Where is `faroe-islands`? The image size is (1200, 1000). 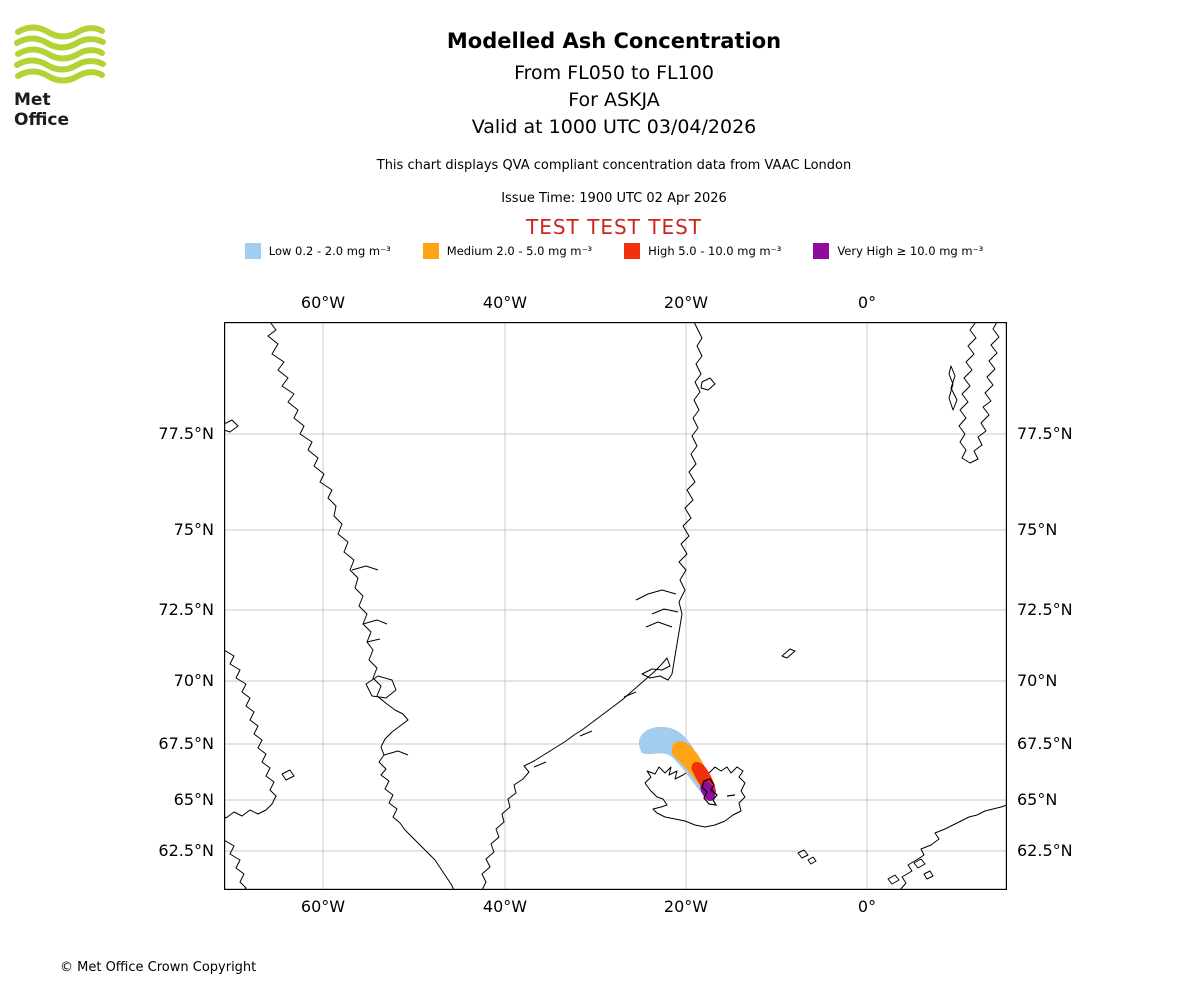
faroe-islands is located at coordinates (807, 857).